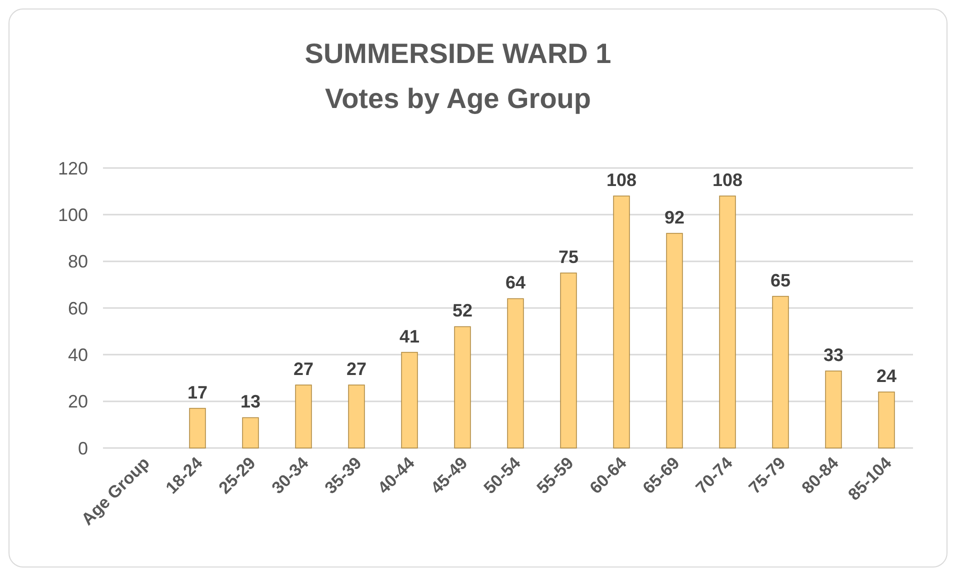  I want to click on data-label: 92, so click(674, 217).